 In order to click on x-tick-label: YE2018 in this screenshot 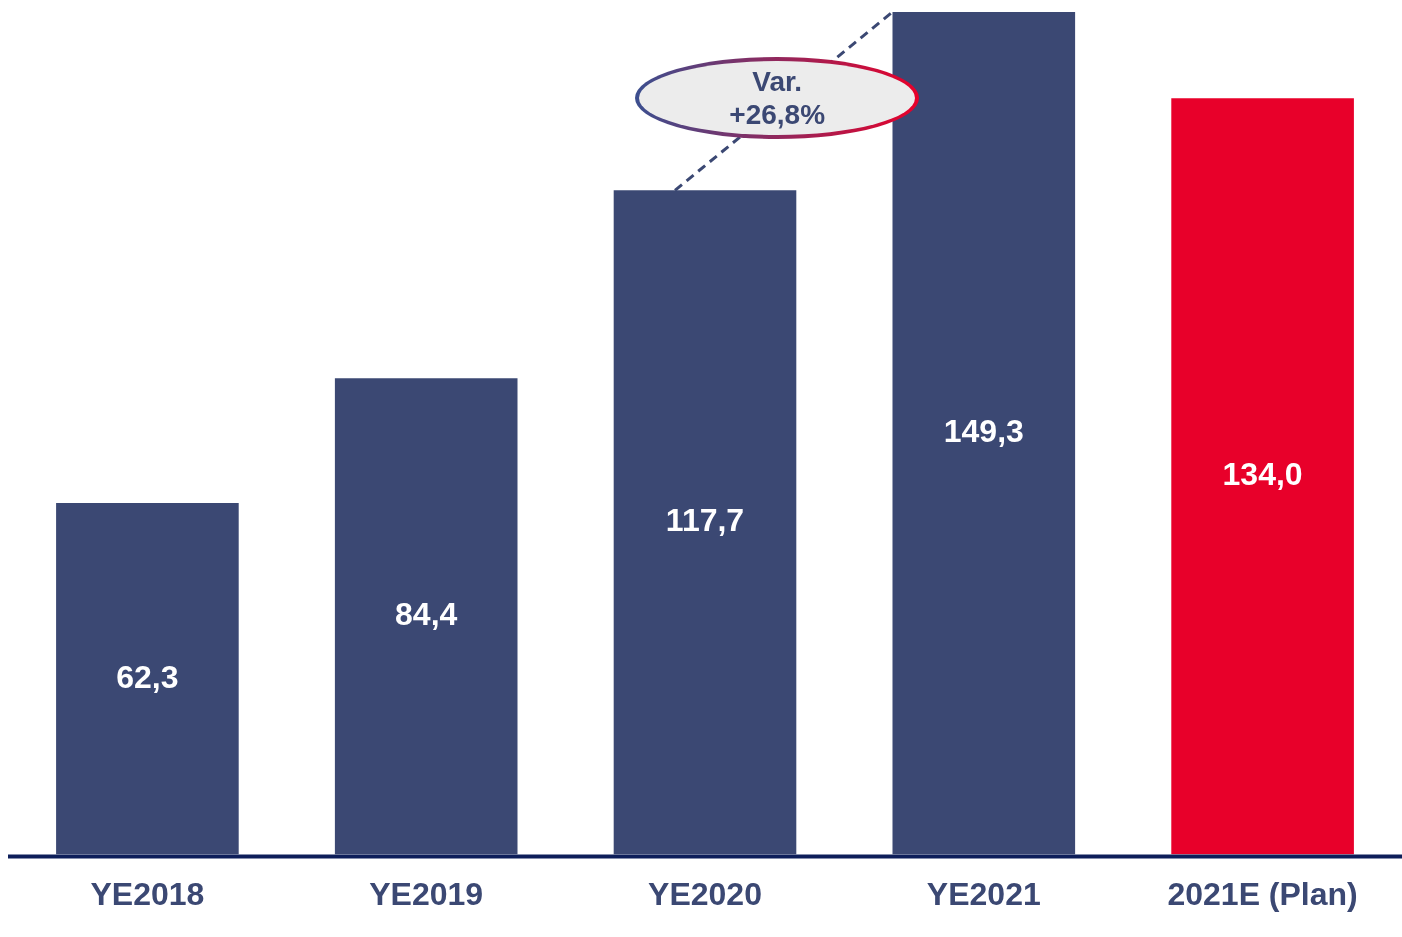, I will do `click(147, 893)`.